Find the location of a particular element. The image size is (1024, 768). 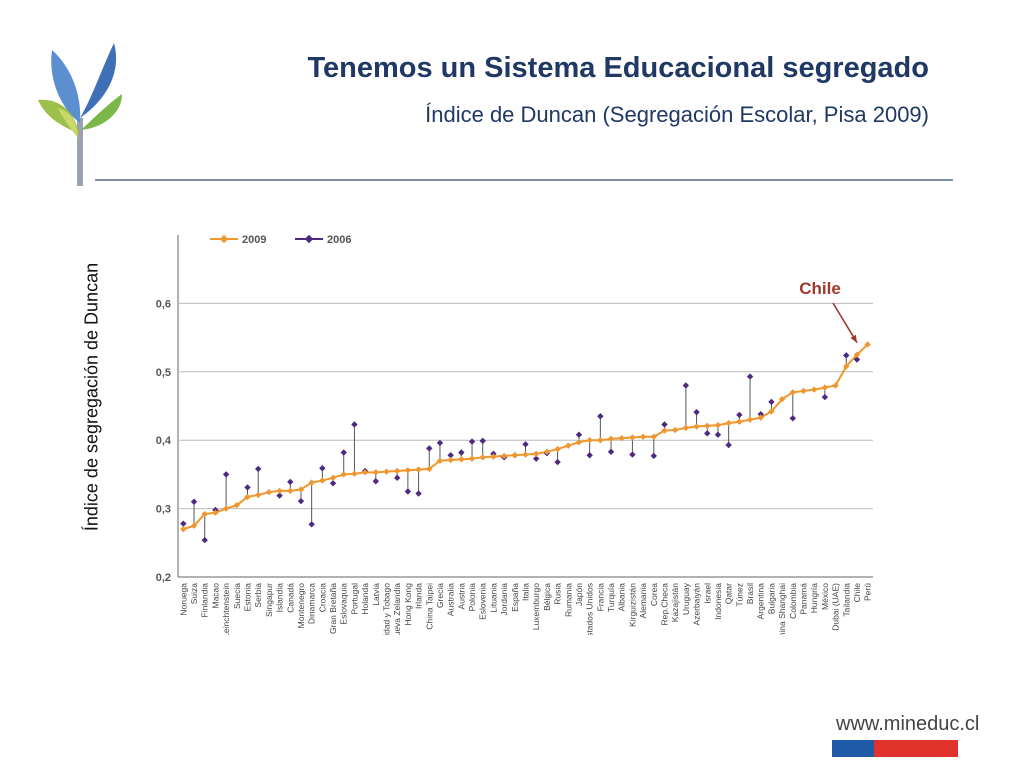

x-tick-label: Suiza is located at coordinates (194, 594).